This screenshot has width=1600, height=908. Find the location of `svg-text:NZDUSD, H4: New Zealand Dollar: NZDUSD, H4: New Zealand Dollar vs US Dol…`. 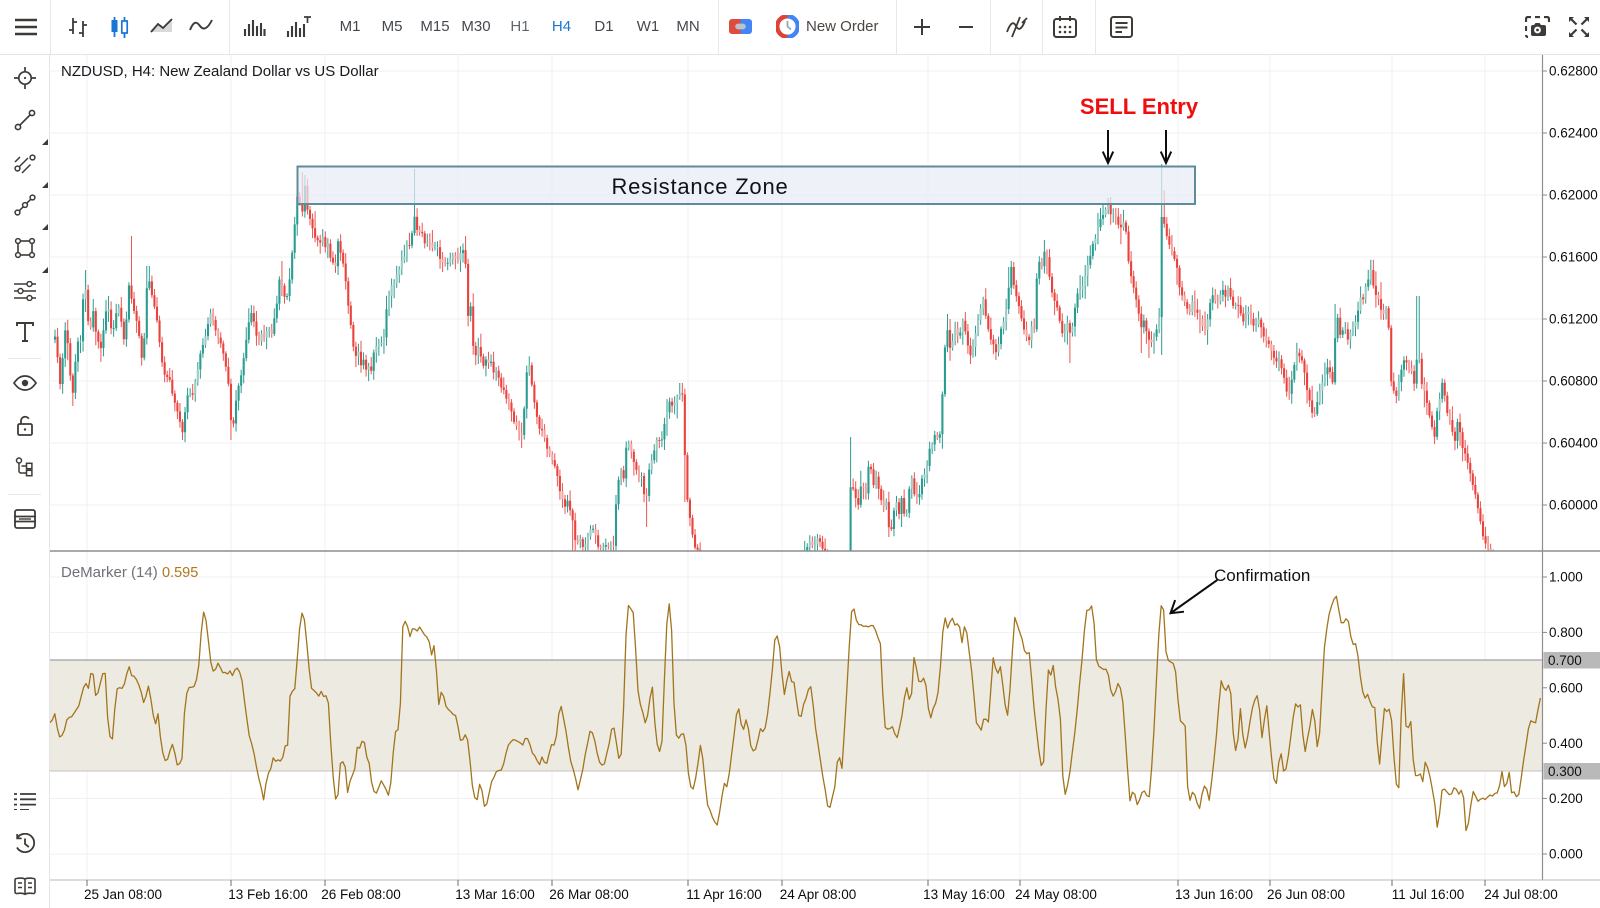

svg-text:NZDUSD, H4: New Zealand Dollar: NZDUSD, H4: New Zealand Dollar vs US Dol… is located at coordinates (220, 71).